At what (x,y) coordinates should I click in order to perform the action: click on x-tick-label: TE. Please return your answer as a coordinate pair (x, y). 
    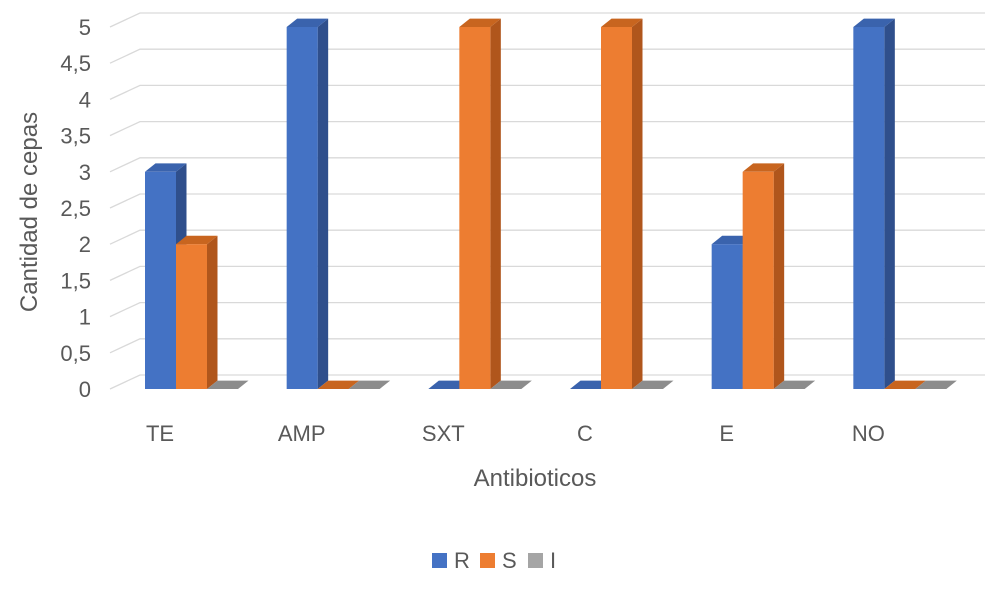
    Looking at the image, I should click on (160, 433).